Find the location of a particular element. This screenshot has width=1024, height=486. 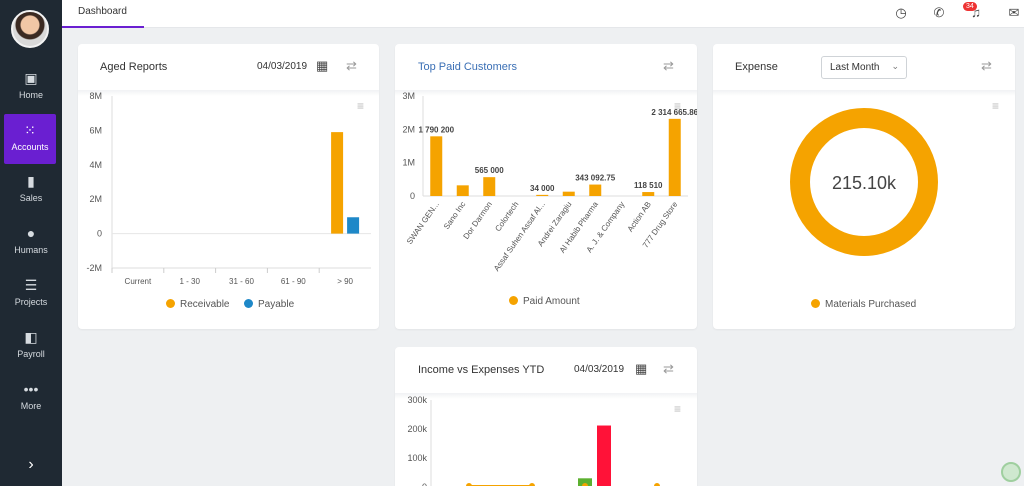

bar-receivable is located at coordinates (337, 183).